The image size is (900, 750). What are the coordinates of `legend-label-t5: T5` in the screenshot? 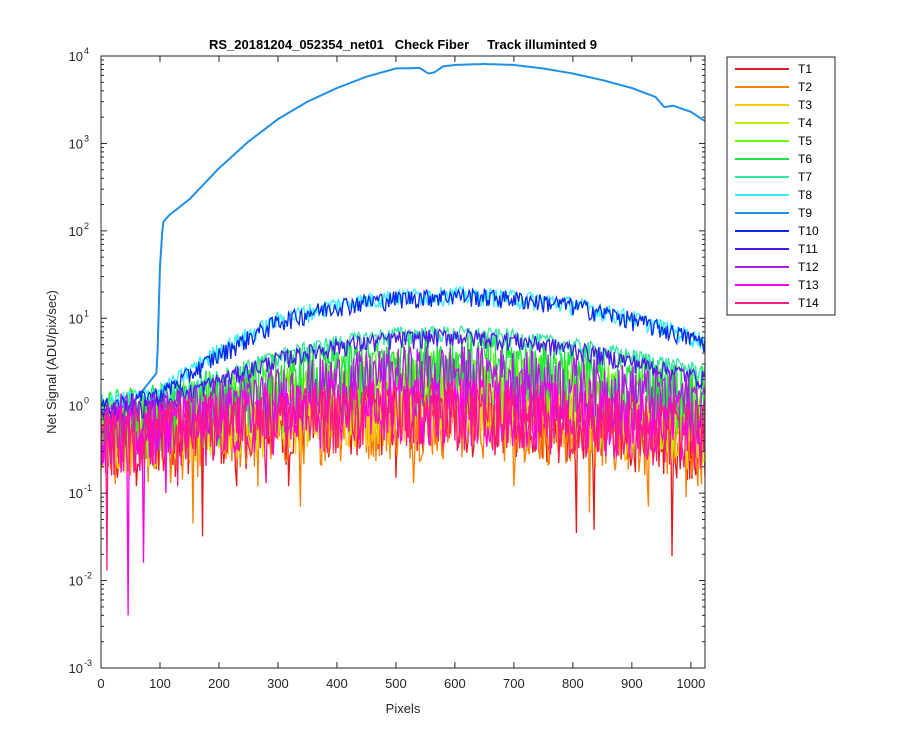 It's located at (805, 141).